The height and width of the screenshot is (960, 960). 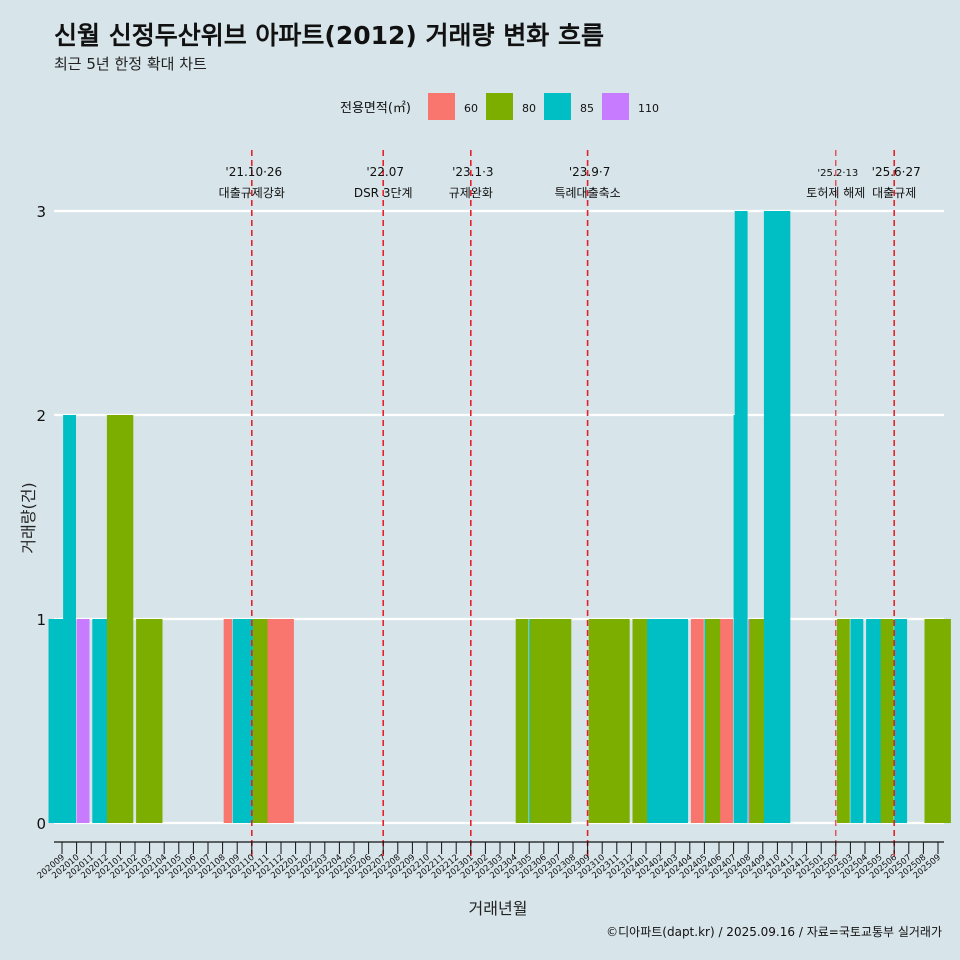 What do you see at coordinates (589, 172) in the screenshot?
I see `annotation-date-202309: '23.9·7` at bounding box center [589, 172].